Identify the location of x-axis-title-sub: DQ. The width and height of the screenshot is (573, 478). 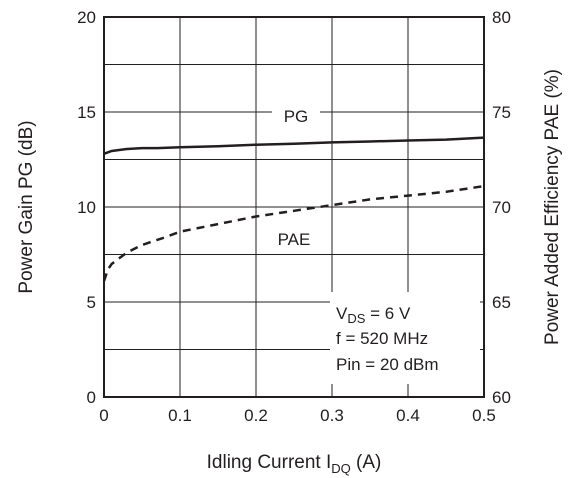
(341, 468).